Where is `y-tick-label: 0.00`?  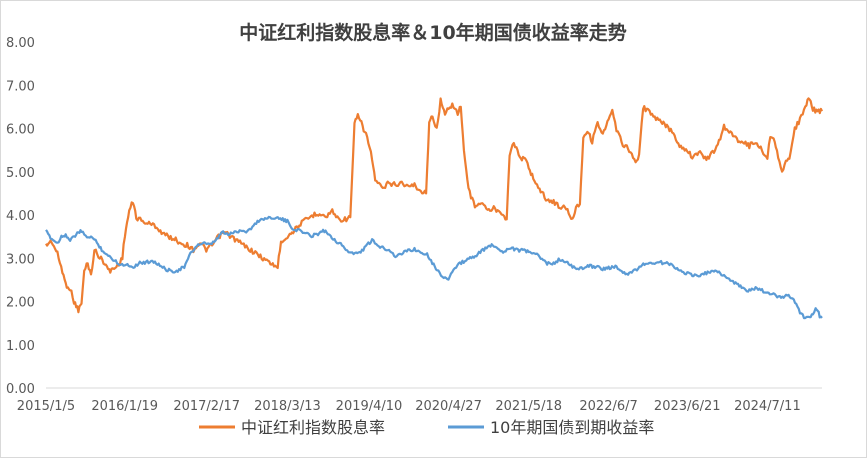
y-tick-label: 0.00 is located at coordinates (20, 389).